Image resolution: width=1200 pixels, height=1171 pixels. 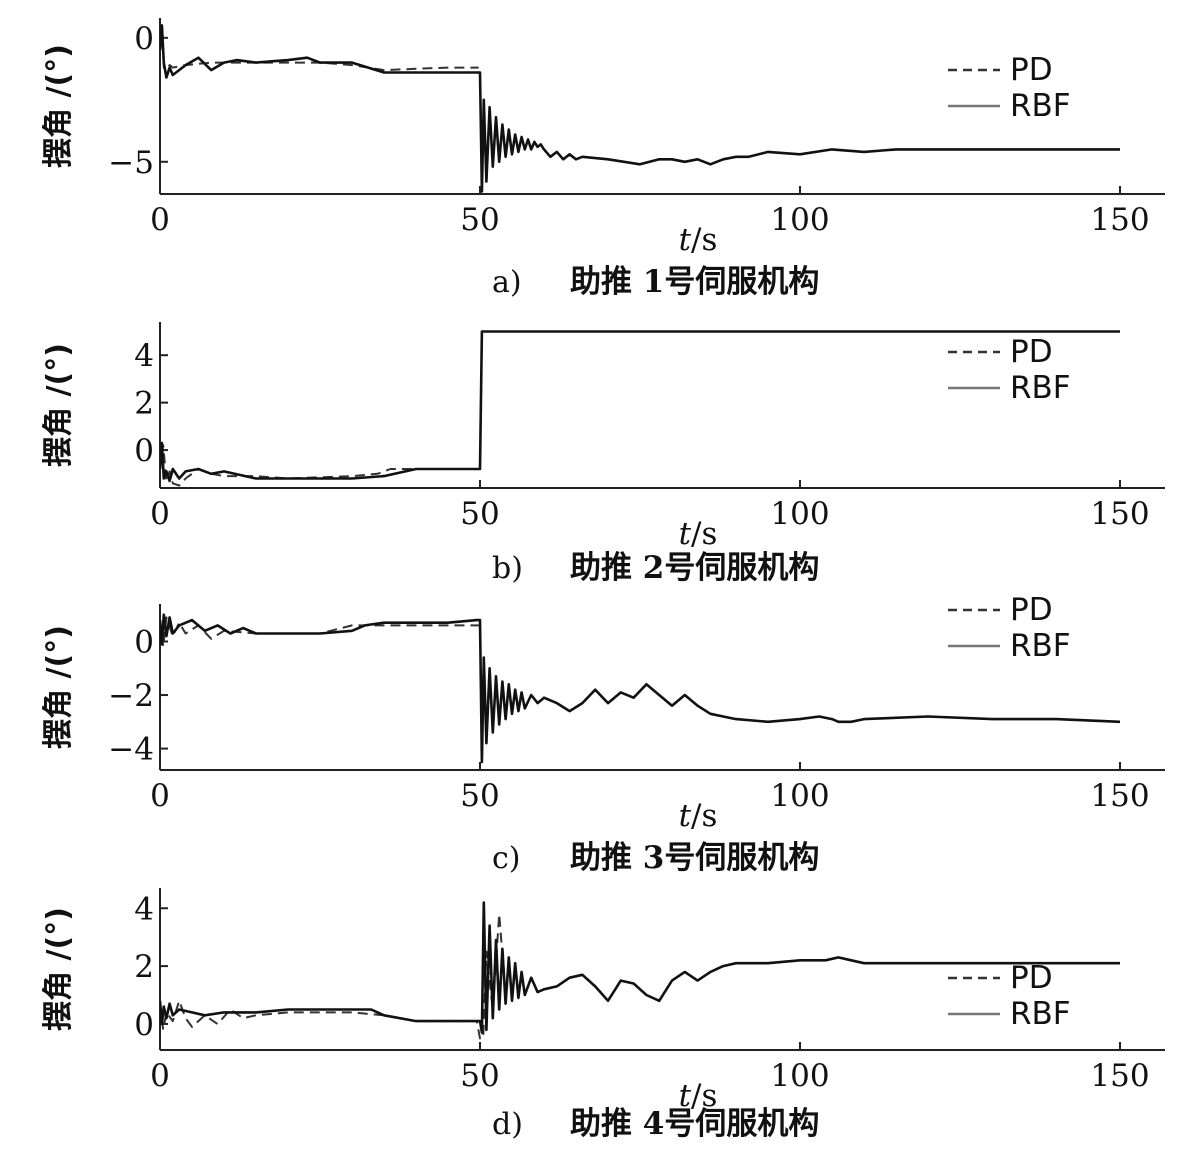 I want to click on caption-title: 助推 1号伺服机构, so click(x=694, y=282).